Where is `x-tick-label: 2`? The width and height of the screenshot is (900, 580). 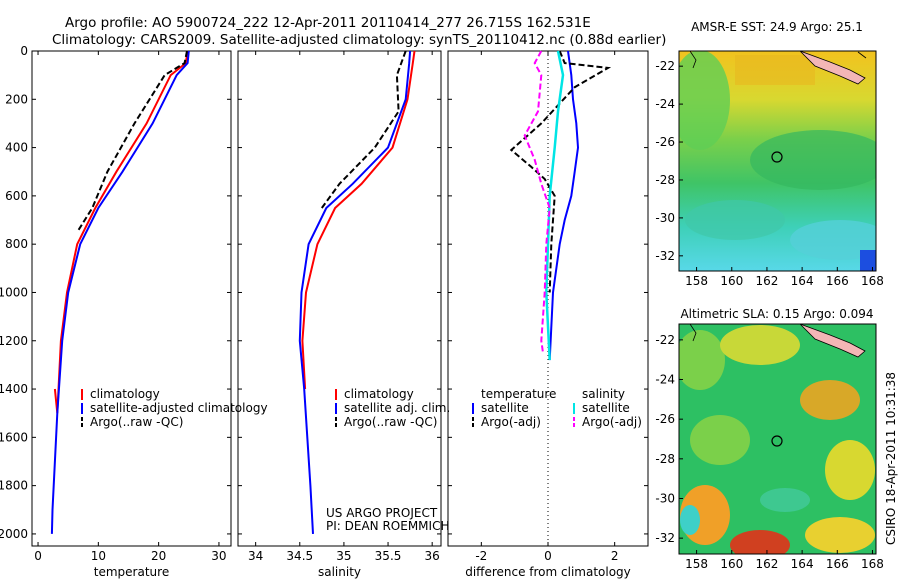
x-tick-label: 2 is located at coordinates (615, 556).